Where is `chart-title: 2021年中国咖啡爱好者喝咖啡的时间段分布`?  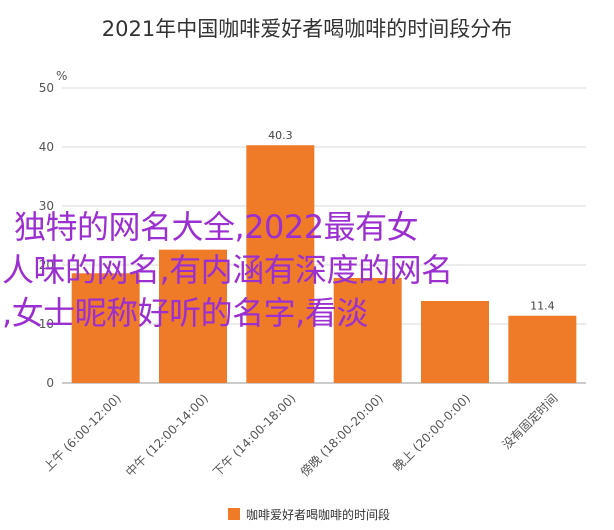 chart-title: 2021年中国咖啡爱好者喝咖啡的时间段分布 is located at coordinates (307, 29).